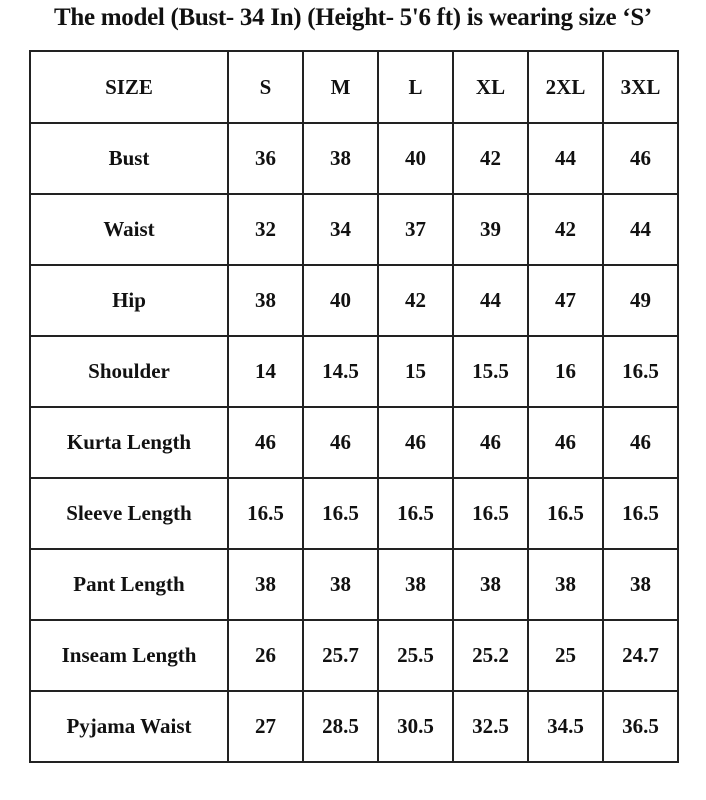 The image size is (706, 800). I want to click on value-cell: 14, so click(265, 371).